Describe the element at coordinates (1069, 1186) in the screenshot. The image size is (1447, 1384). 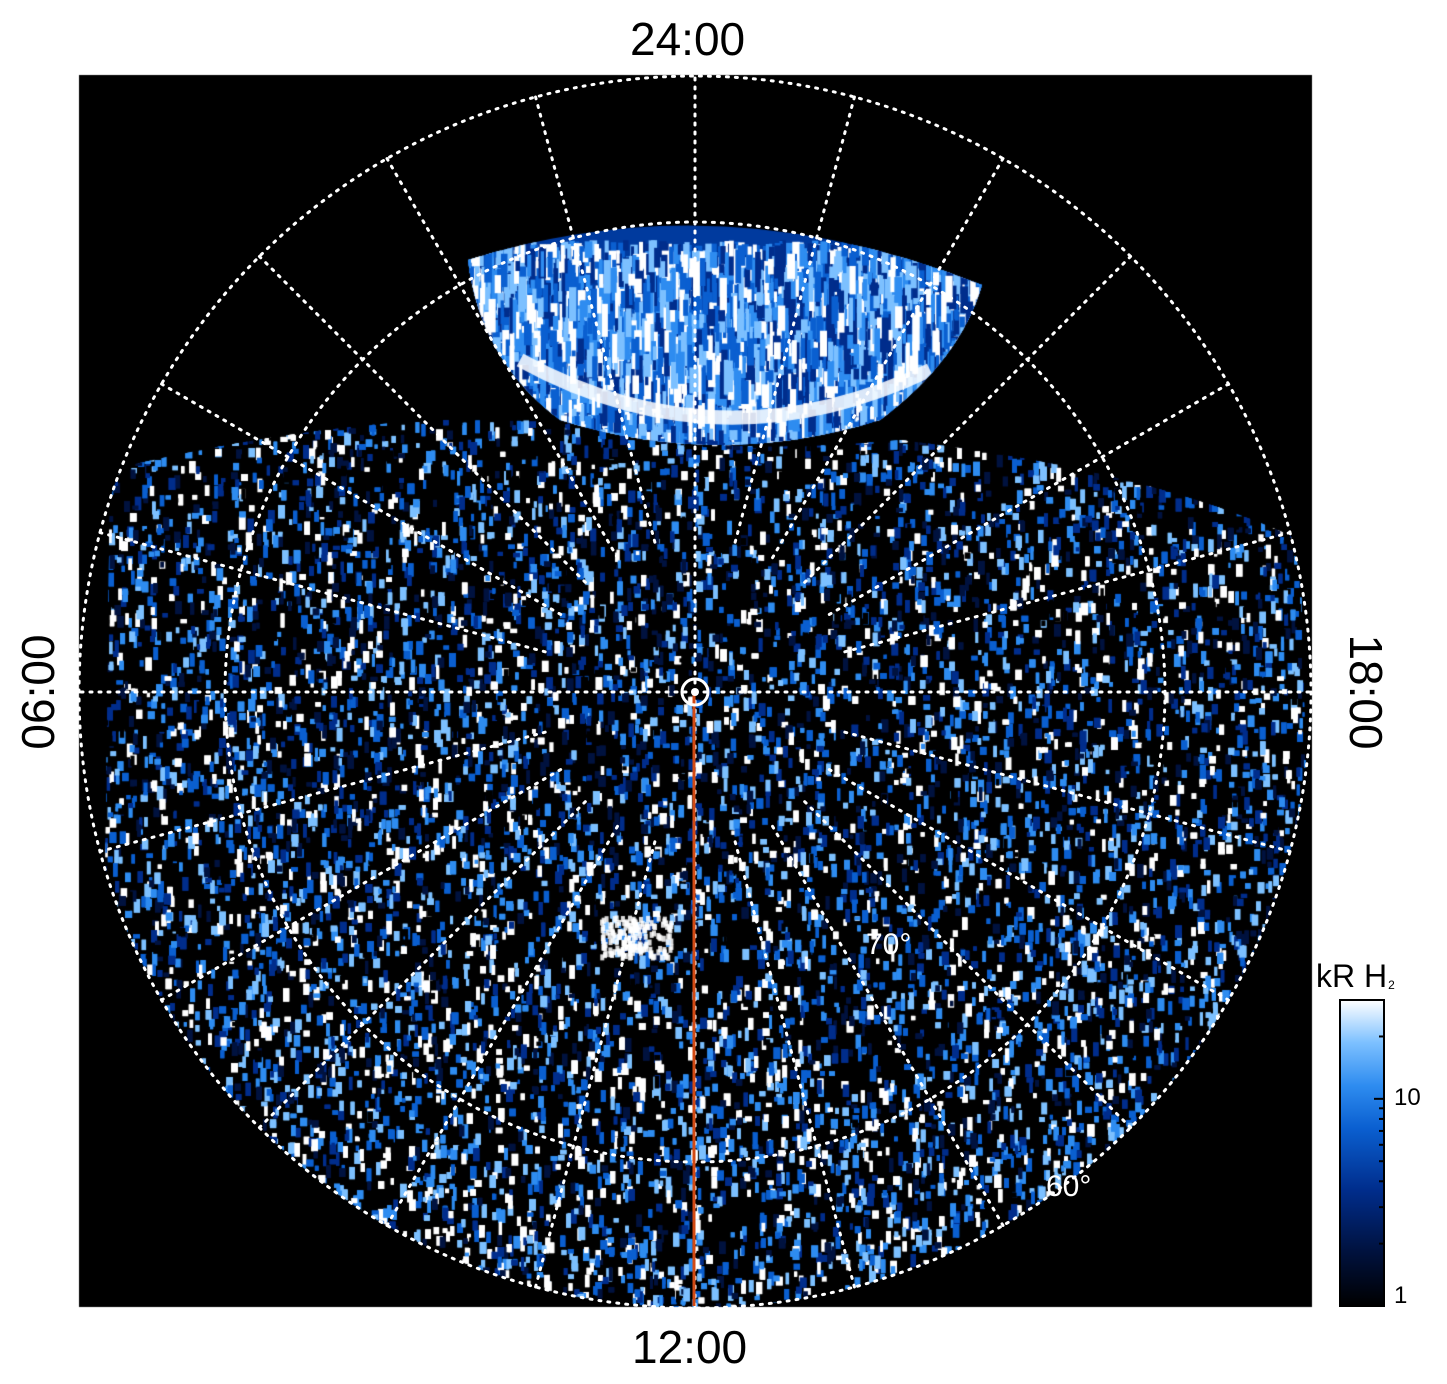
I see `latitude-label-60: 60°` at that location.